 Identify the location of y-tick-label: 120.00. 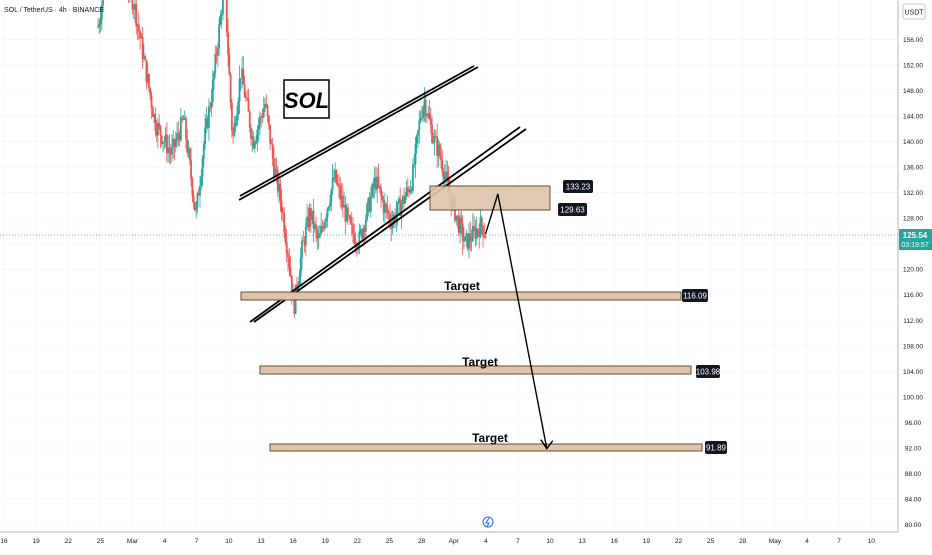
(913, 270).